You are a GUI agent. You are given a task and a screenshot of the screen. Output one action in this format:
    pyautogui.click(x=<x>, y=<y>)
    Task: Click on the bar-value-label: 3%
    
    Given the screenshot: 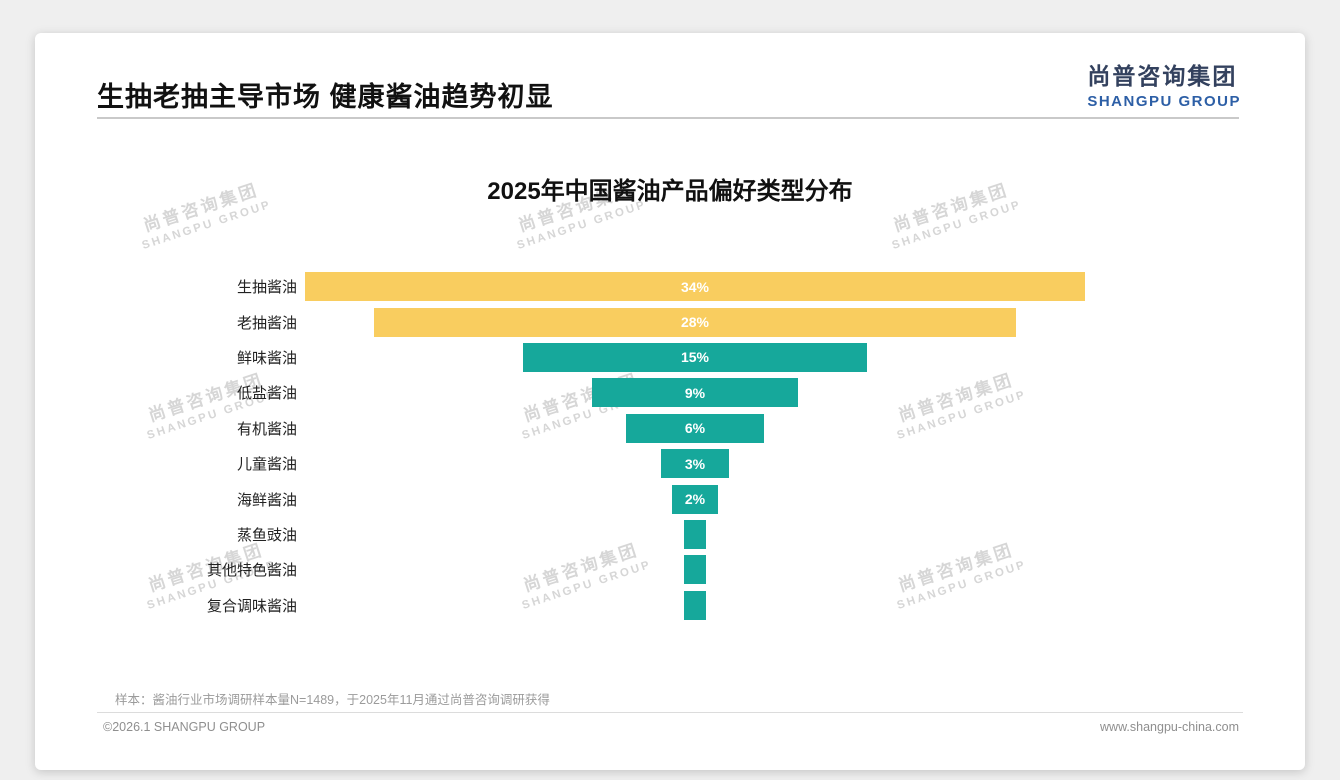 What is the action you would take?
    pyautogui.click(x=695, y=463)
    